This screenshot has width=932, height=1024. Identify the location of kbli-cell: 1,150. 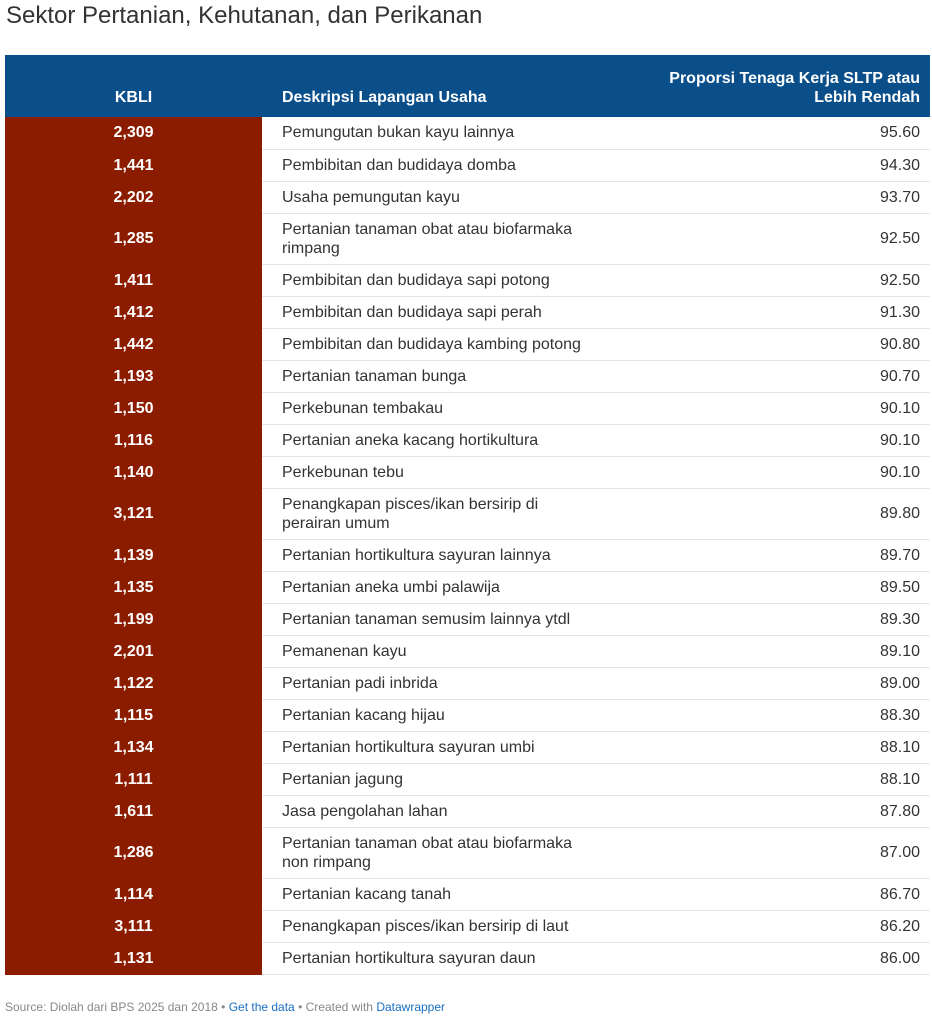
(133, 408).